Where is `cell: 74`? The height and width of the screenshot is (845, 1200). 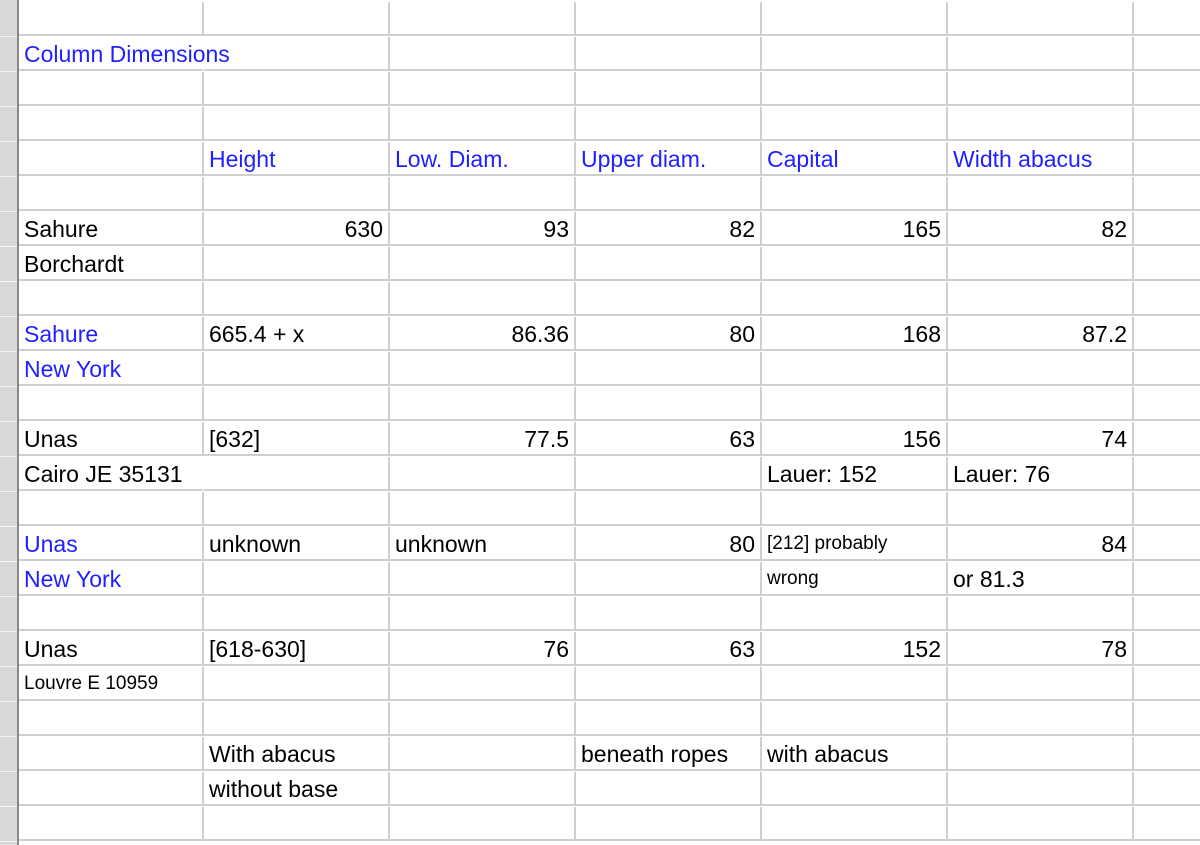 cell: 74 is located at coordinates (1041, 439).